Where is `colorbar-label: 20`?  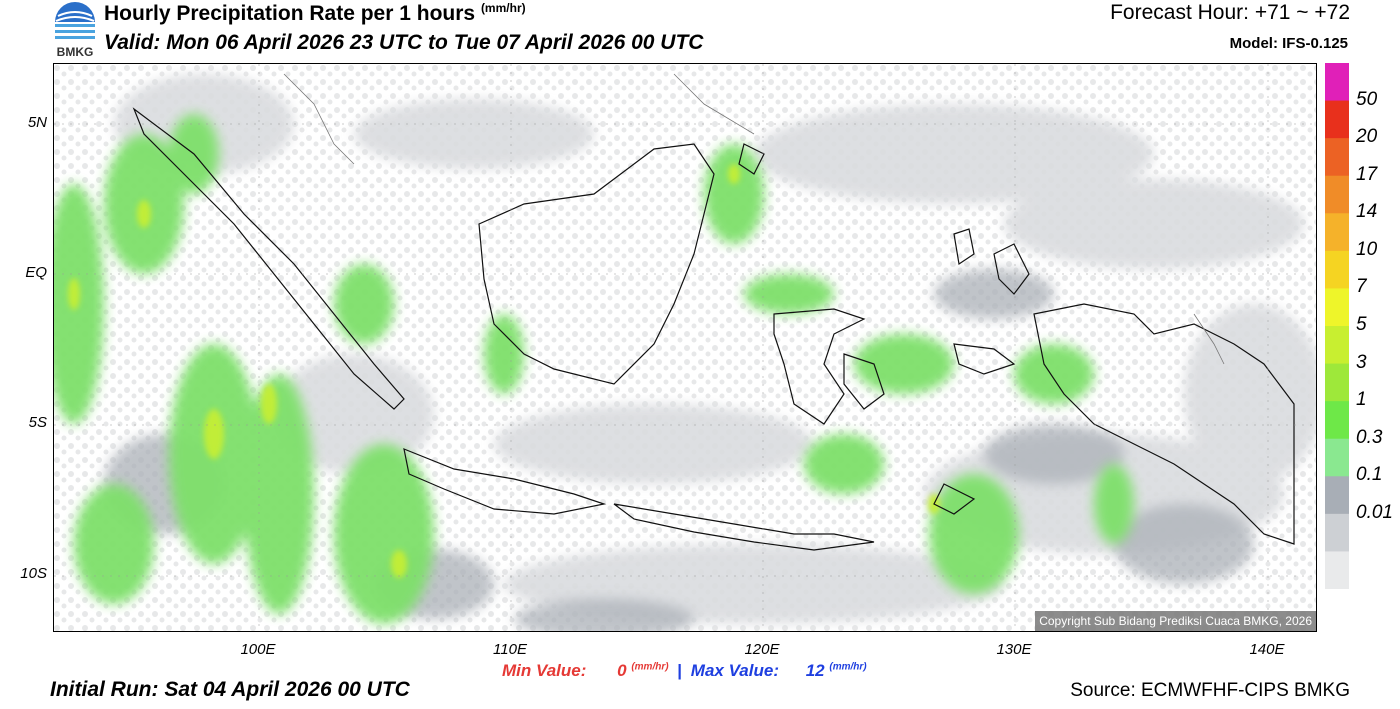
colorbar-label: 20 is located at coordinates (1367, 137).